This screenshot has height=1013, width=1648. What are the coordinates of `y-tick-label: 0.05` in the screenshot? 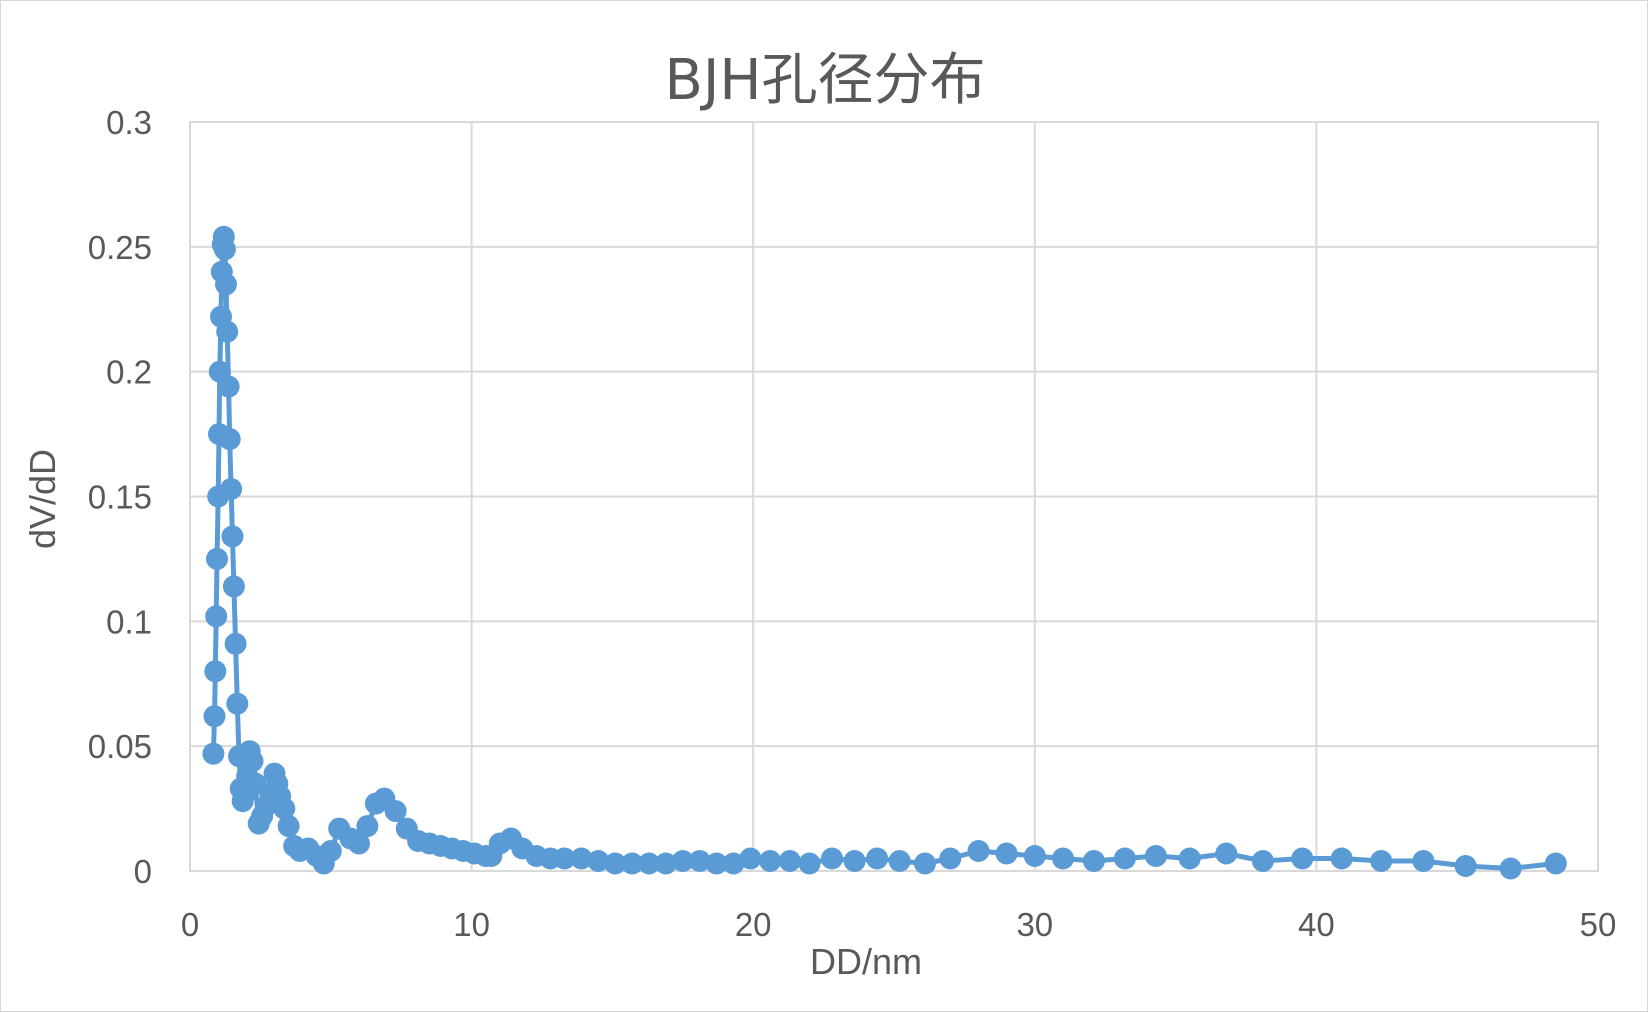 It's located at (120, 746).